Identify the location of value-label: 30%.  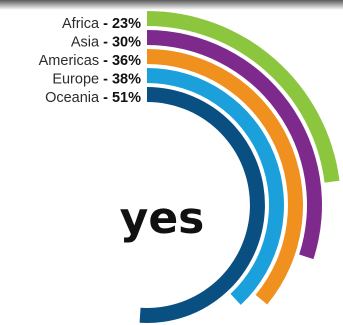
(126, 43).